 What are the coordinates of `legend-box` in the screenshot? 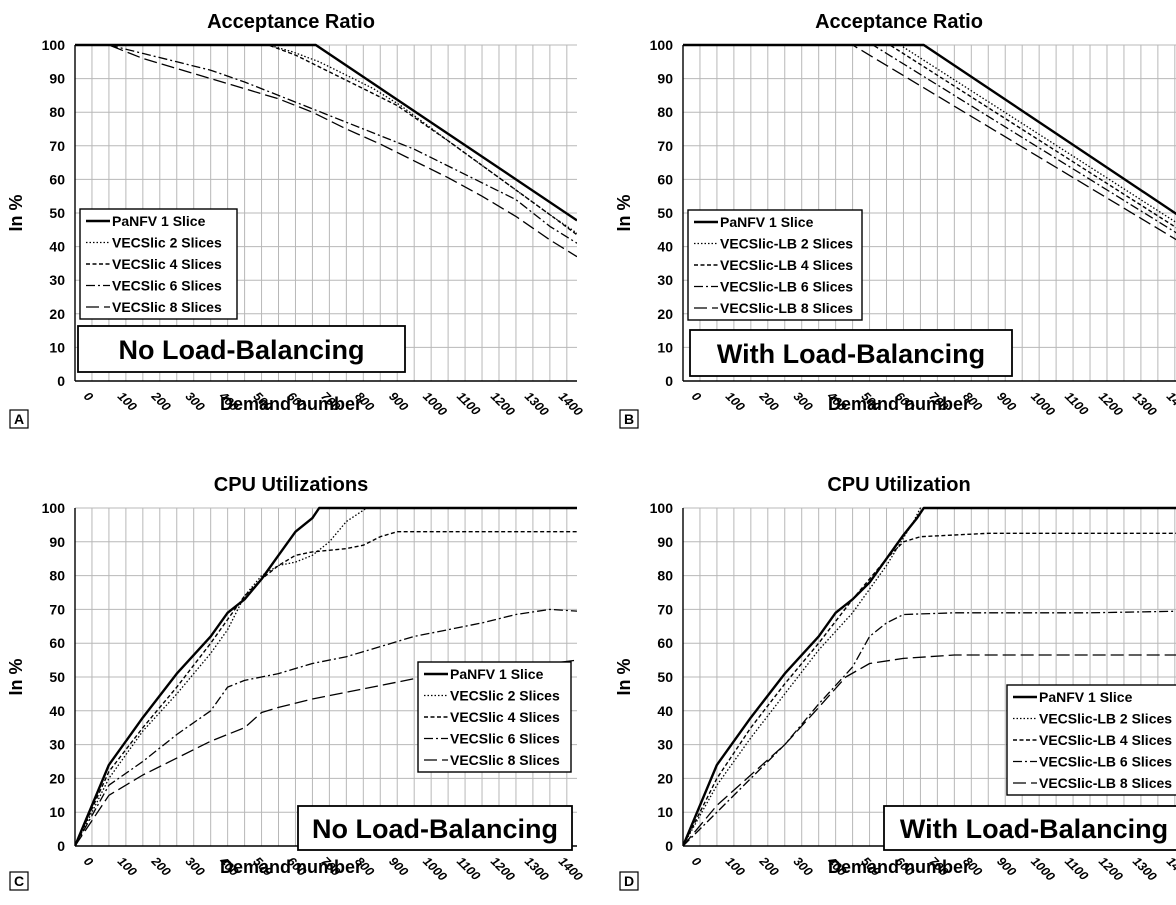 It's located at (775, 265).